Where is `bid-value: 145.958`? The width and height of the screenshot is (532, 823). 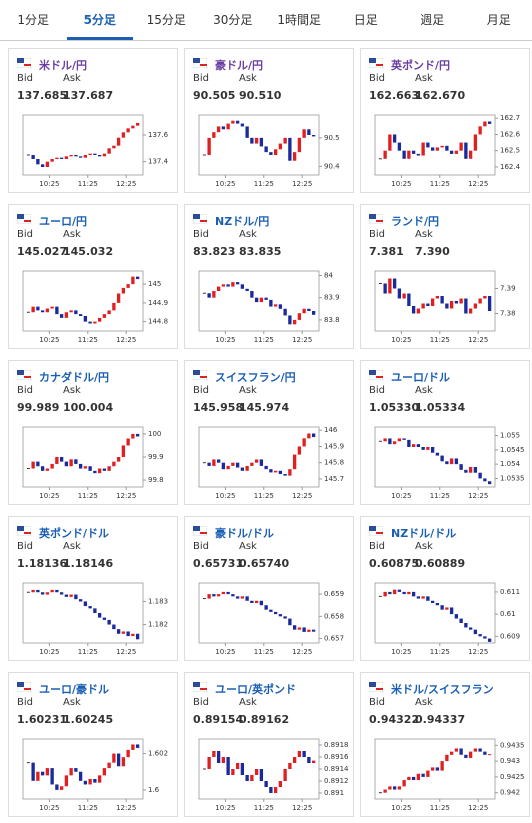
bid-value: 145.958 is located at coordinates (218, 407).